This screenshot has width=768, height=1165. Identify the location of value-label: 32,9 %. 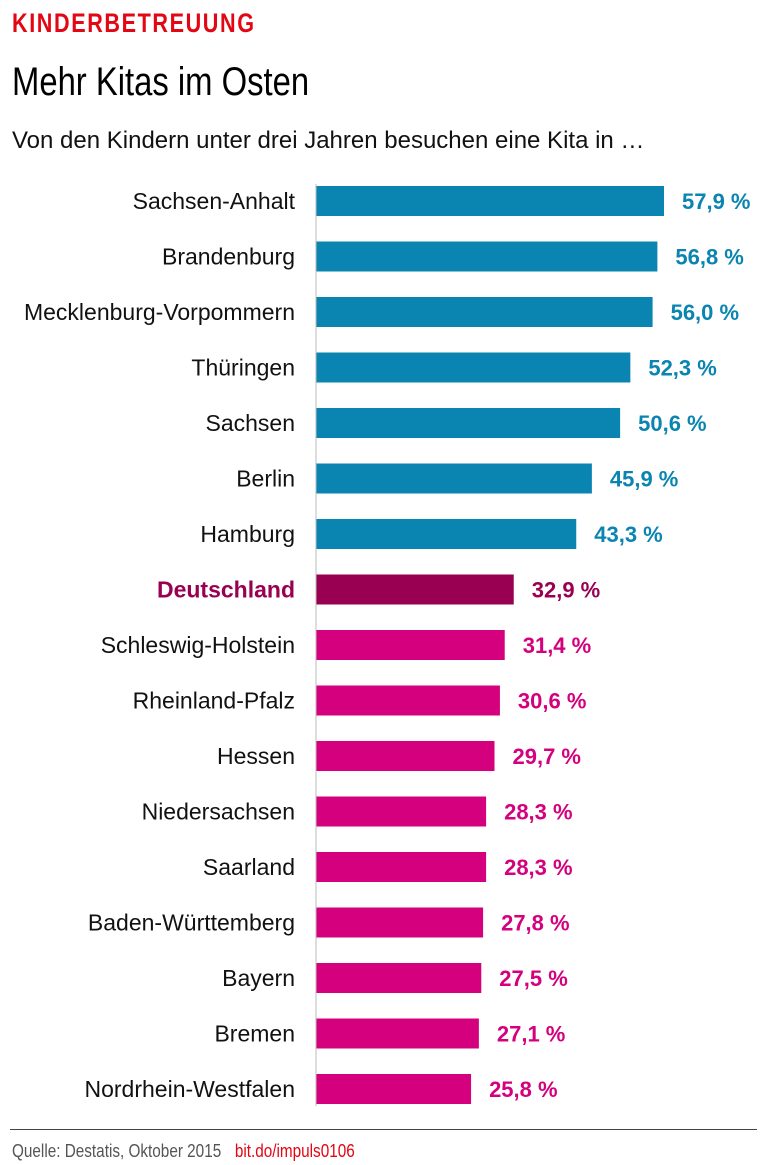
(566, 590).